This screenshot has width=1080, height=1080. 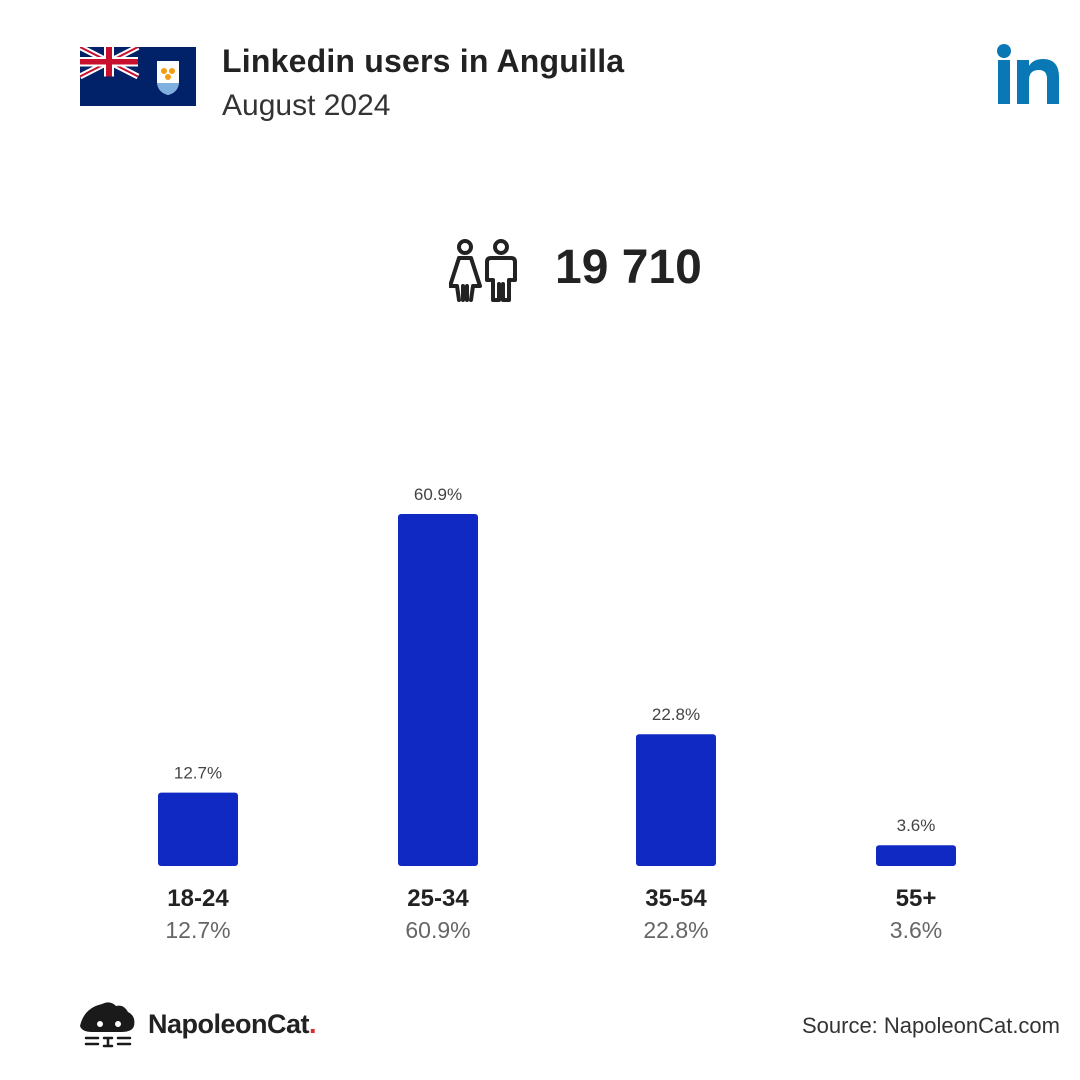 I want to click on users-icon, so click(x=483, y=270).